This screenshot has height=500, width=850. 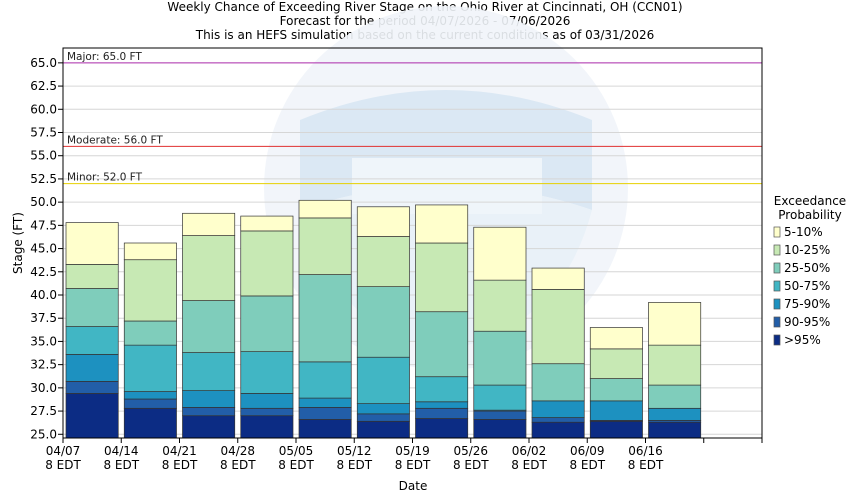 What do you see at coordinates (807, 304) in the screenshot?
I see `legend-label: 75-90%` at bounding box center [807, 304].